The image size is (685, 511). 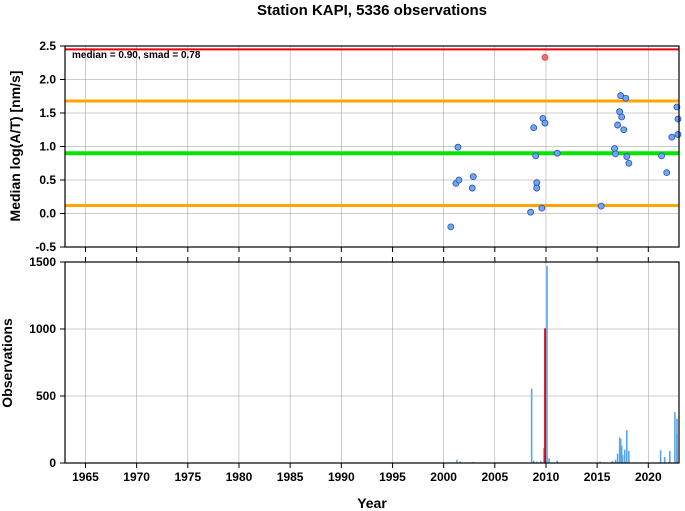 I want to click on median-y-tick-label: 0.5, so click(x=47, y=180).